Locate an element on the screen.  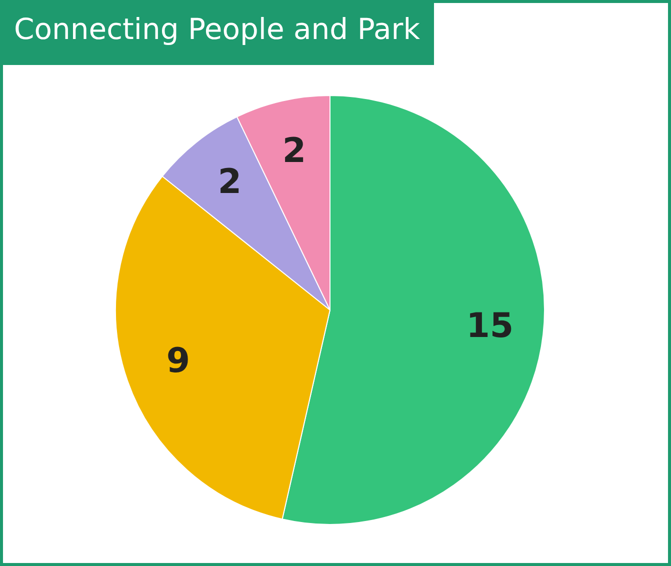
data-label: 15 is located at coordinates (490, 326).